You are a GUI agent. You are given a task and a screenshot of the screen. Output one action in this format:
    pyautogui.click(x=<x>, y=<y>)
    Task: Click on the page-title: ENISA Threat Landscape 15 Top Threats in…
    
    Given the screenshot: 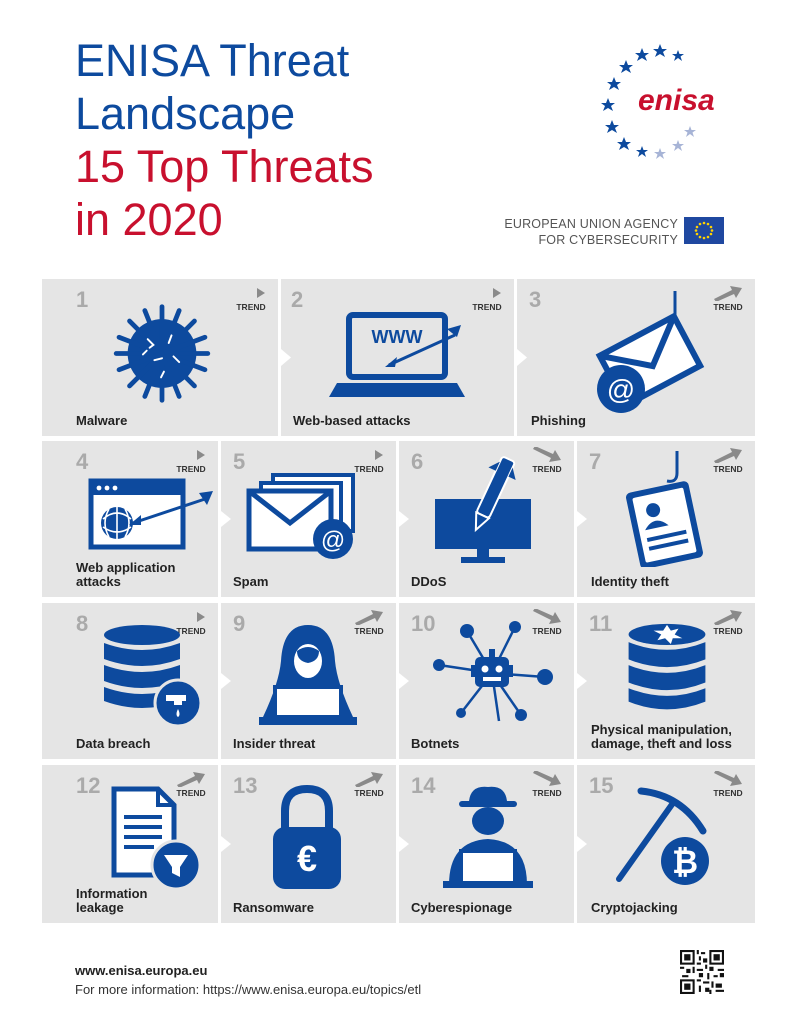 What is the action you would take?
    pyautogui.click(x=224, y=140)
    